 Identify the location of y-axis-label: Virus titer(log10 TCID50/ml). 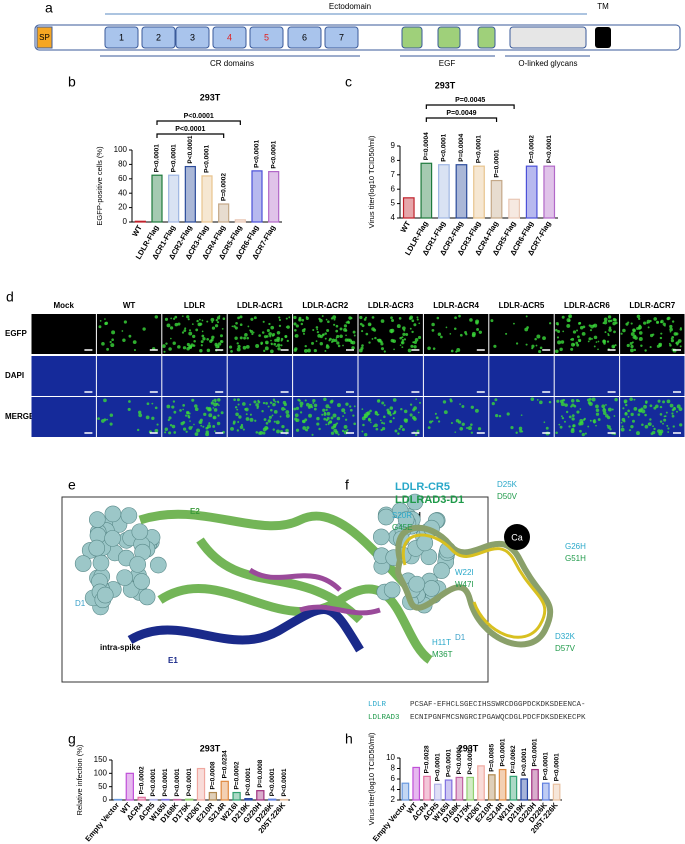
(371, 181).